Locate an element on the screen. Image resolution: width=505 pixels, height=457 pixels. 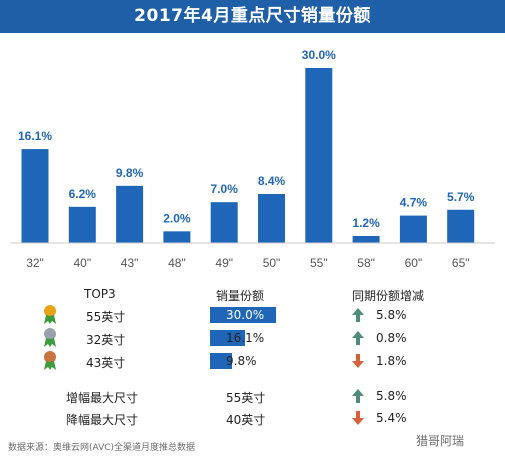
extreme-label-increase: 增幅最大尺寸 is located at coordinates (102, 398).